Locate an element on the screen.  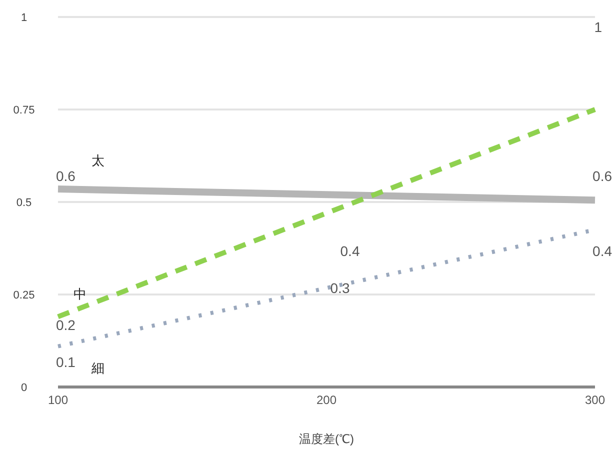
x-axis-title: 温度差(℃) is located at coordinates (326, 439).